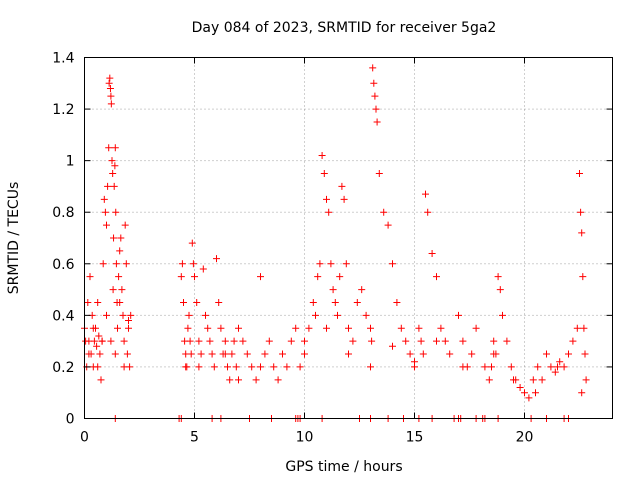 The image size is (640, 480). What do you see at coordinates (305, 438) in the screenshot?
I see `x-tick-label-2: 10` at bounding box center [305, 438].